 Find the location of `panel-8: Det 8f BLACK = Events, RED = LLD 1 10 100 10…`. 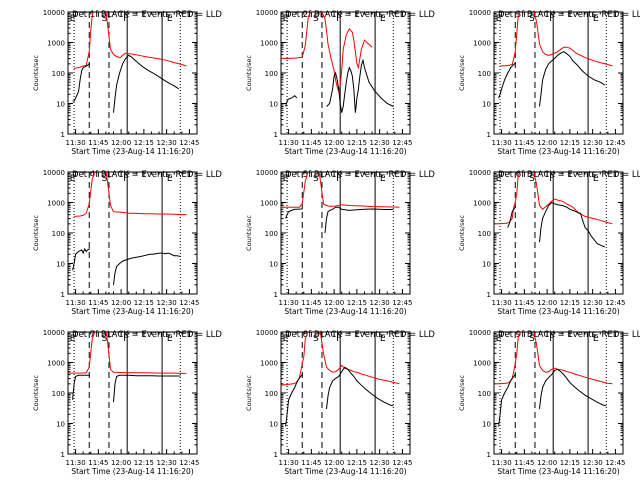

panel-8: Det 8f BLACK = Events, RED = LLD 1 10 100 10… is located at coordinates (340, 402).